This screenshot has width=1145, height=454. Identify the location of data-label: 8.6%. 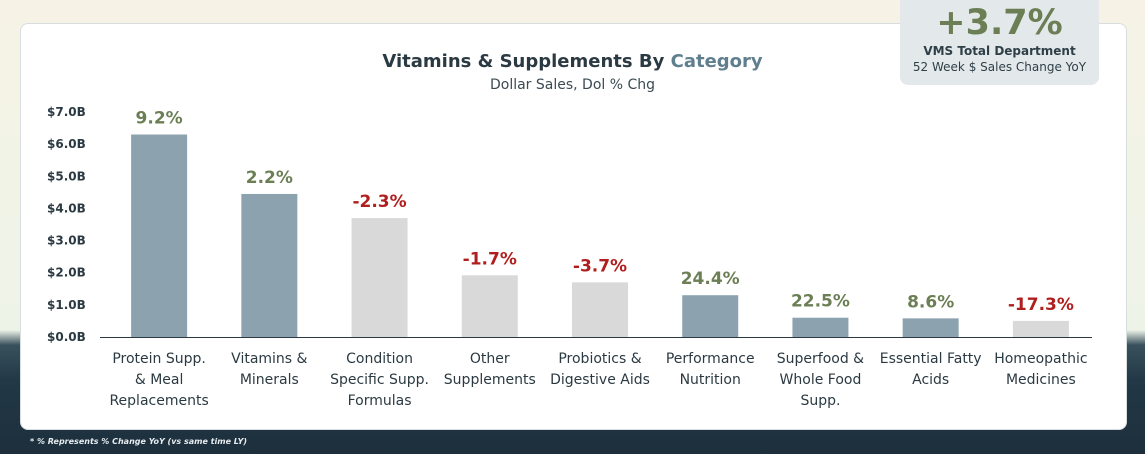
(930, 302).